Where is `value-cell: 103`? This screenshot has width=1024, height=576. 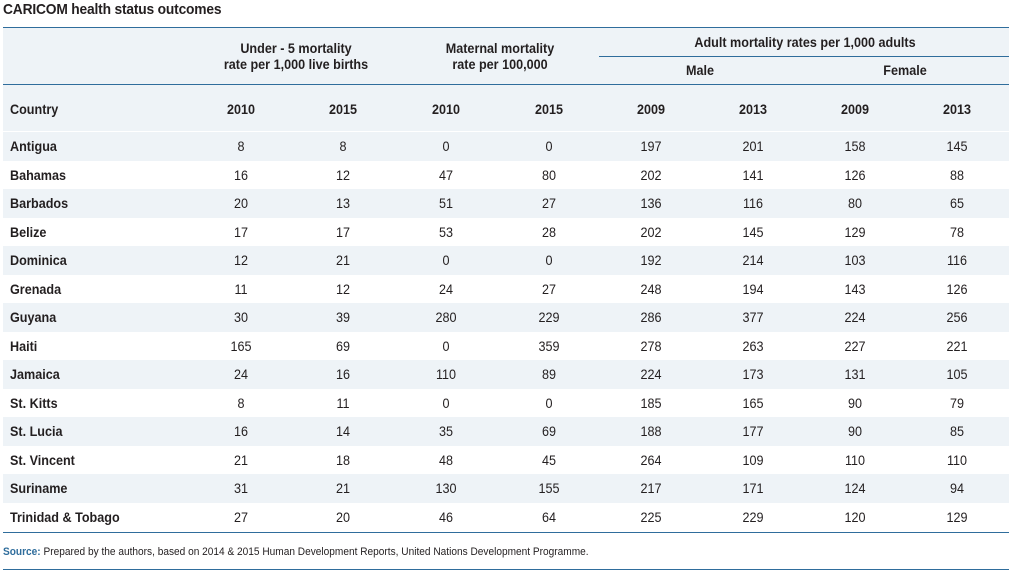 value-cell: 103 is located at coordinates (855, 260).